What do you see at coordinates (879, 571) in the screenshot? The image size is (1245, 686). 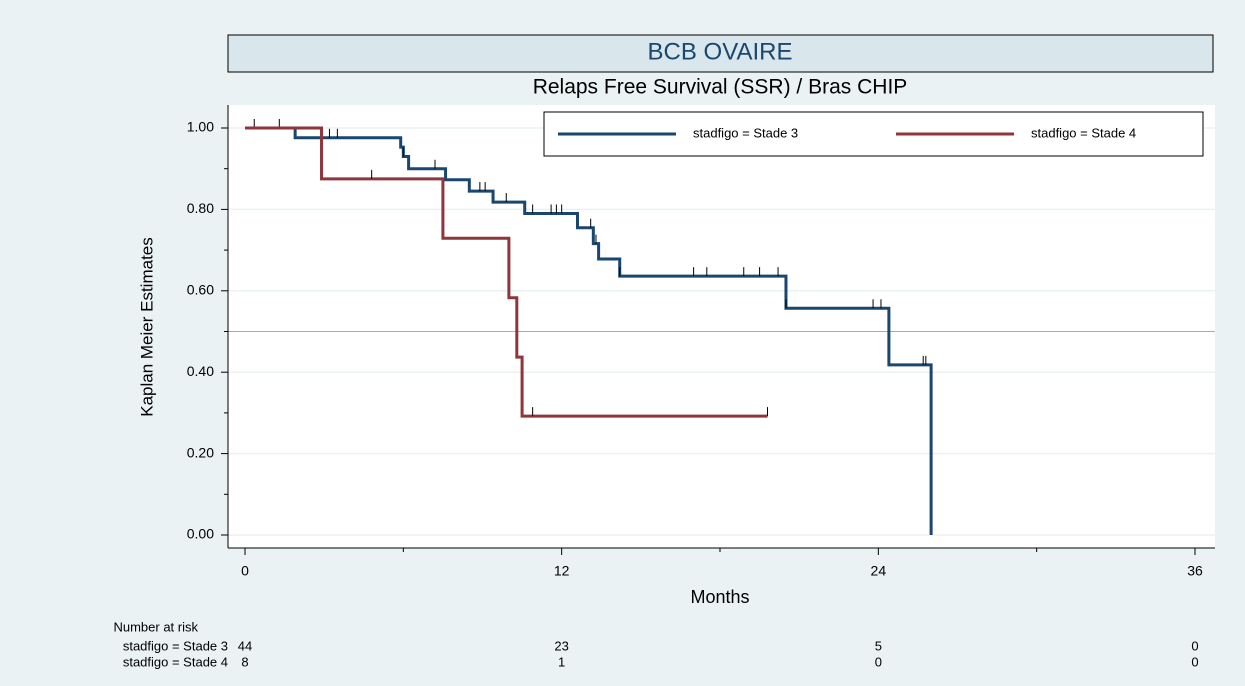 I see `x-tick-label: 24` at bounding box center [879, 571].